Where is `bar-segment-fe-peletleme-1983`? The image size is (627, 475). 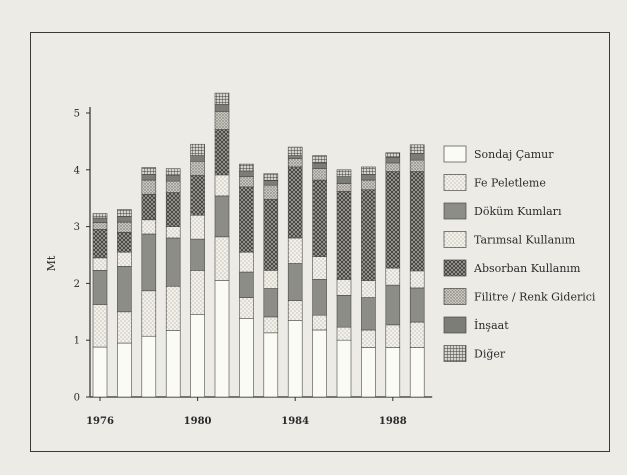 bar-segment-fe-peletleme-1983 is located at coordinates (271, 325).